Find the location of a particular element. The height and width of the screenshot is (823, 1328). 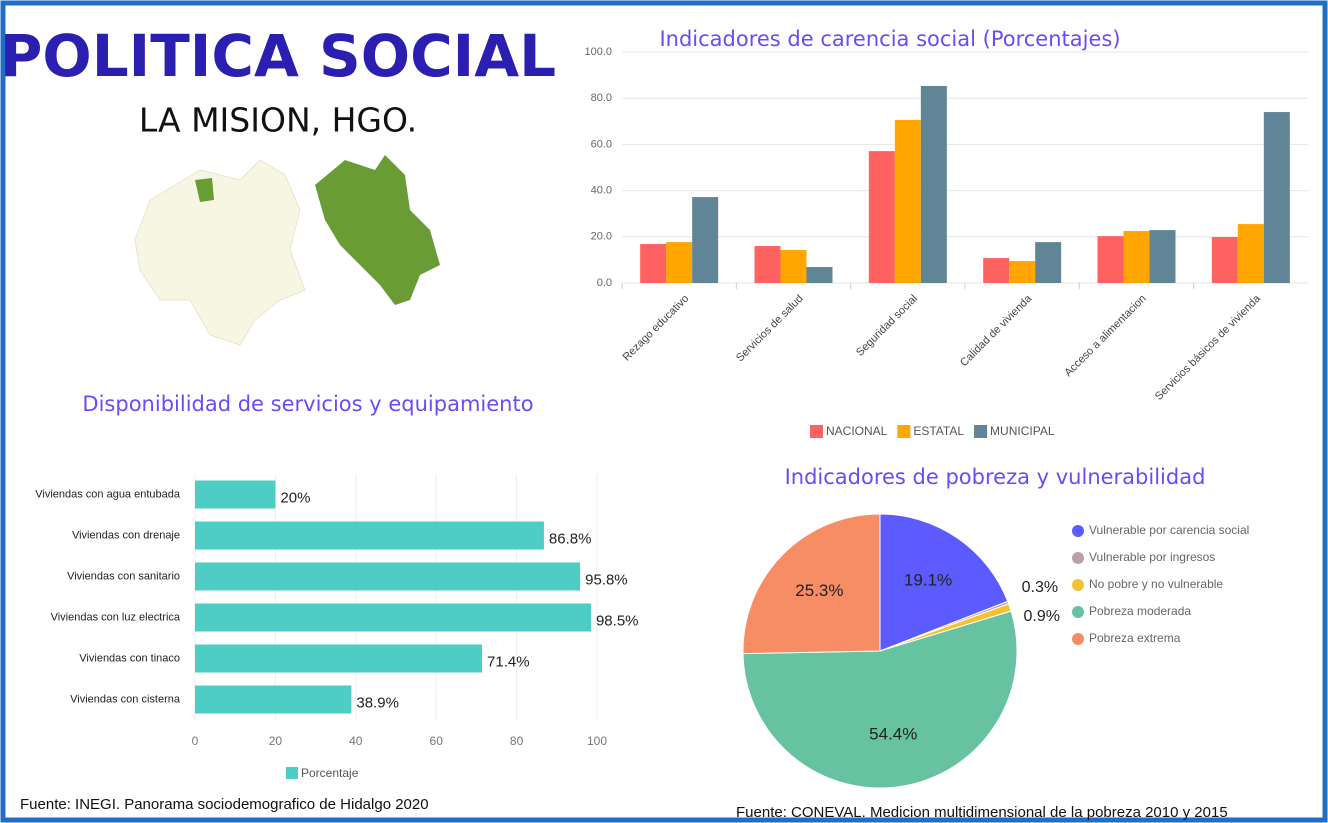

y-tick-label: Viviendas con drenaje is located at coordinates (126, 535).